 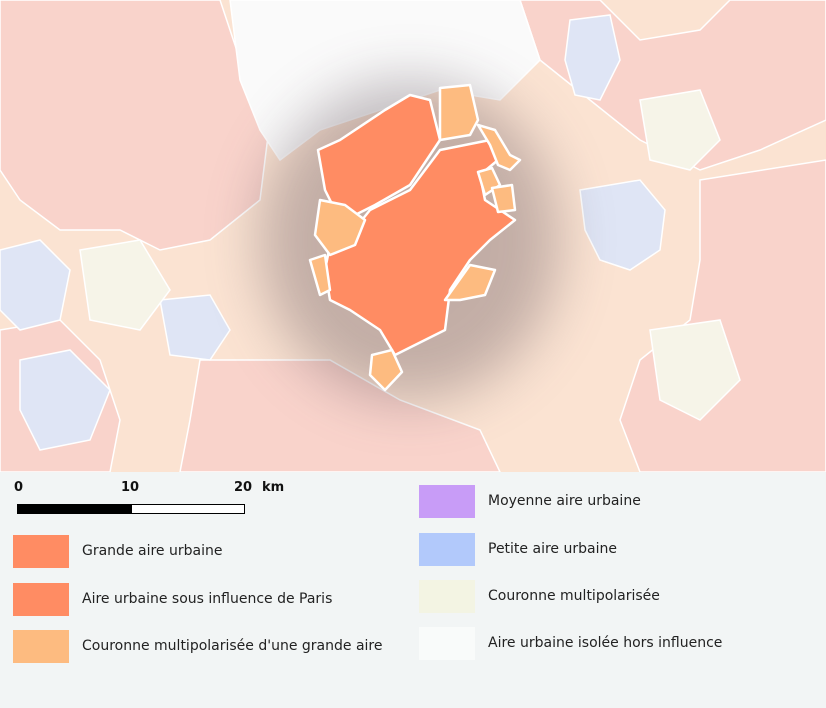 I want to click on area-blue-southwest, so click(x=65, y=400).